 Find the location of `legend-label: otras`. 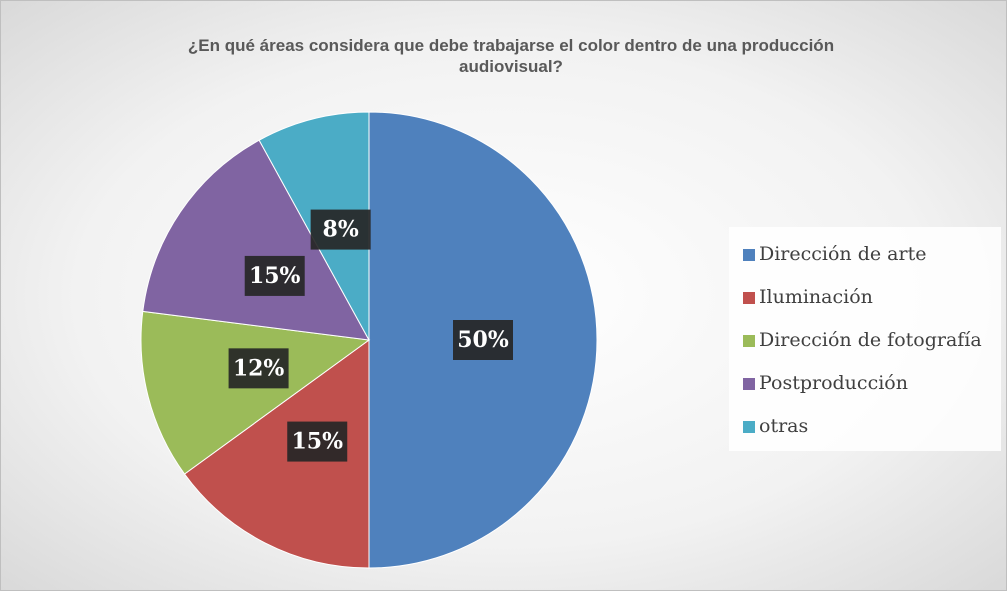

legend-label: otras is located at coordinates (783, 426).